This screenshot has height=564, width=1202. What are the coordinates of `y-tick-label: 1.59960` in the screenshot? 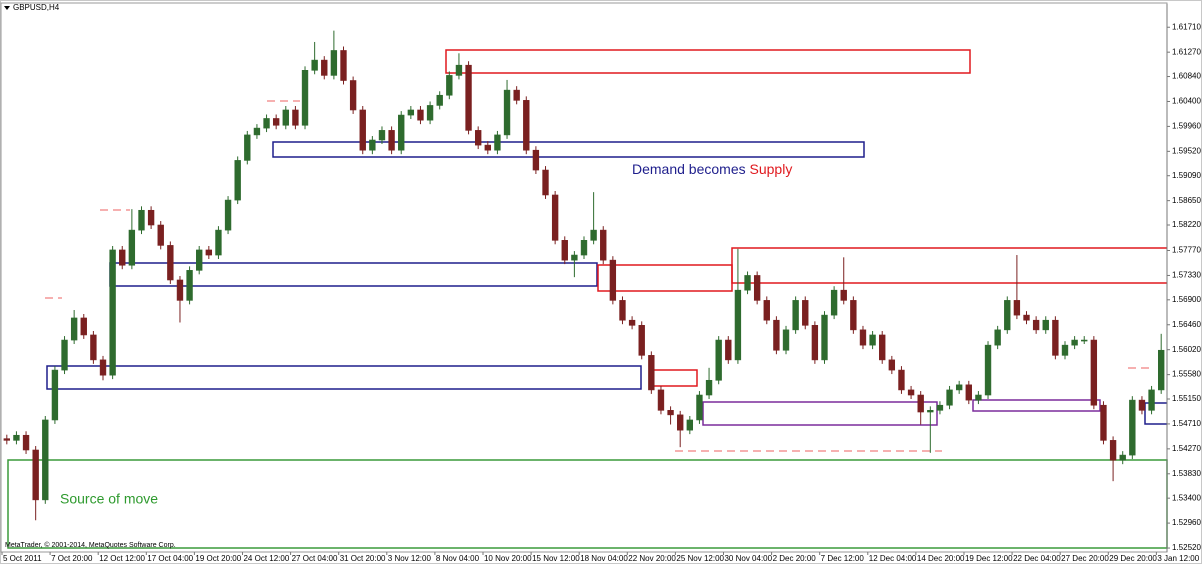 It's located at (1186, 126).